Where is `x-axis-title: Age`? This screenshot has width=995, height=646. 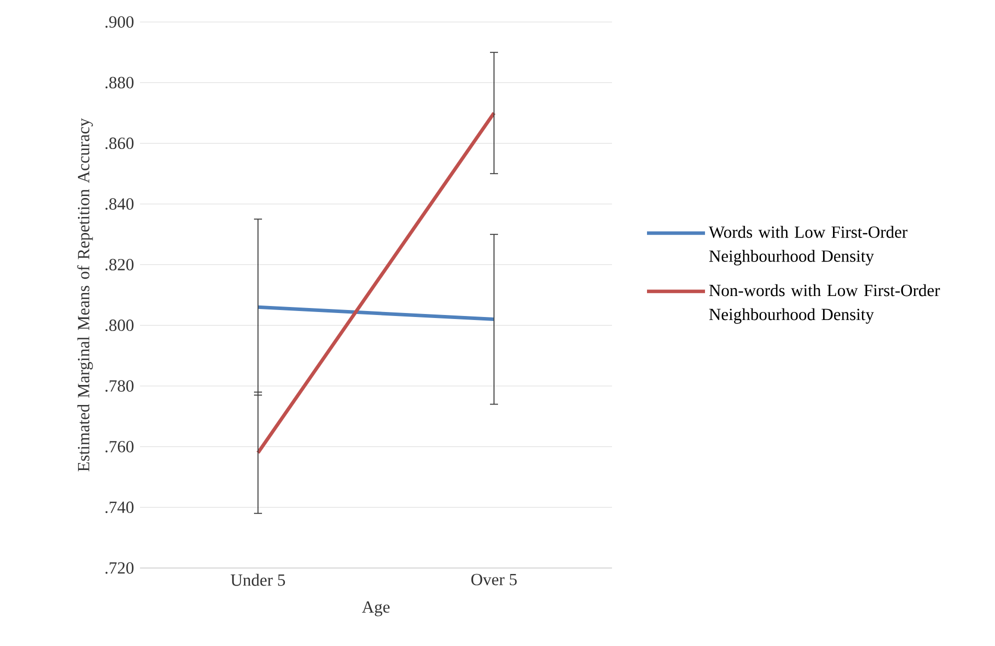
x-axis-title: Age is located at coordinates (376, 608).